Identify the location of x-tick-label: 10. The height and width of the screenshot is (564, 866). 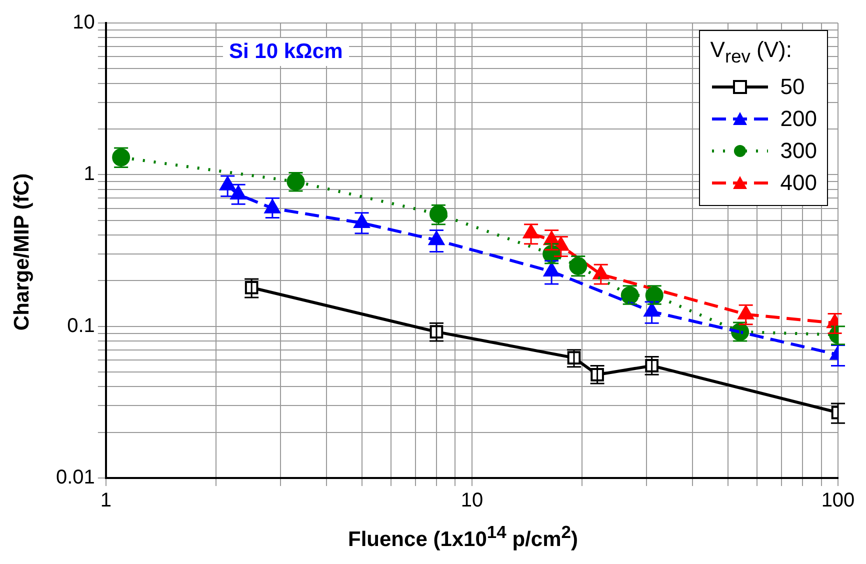
(472, 501).